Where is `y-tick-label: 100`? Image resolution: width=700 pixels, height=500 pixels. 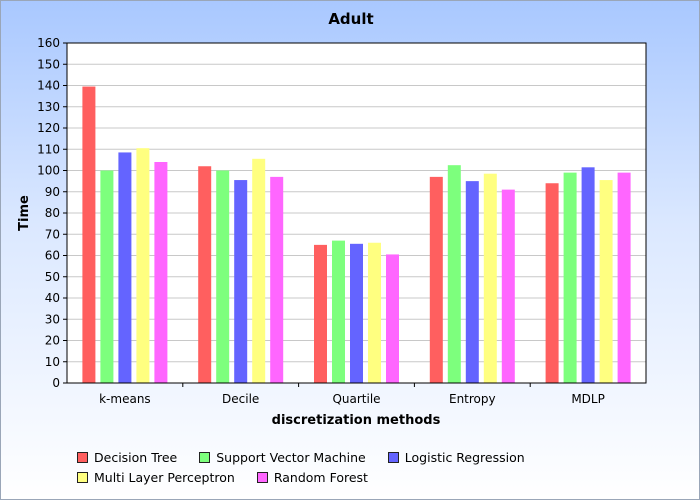 y-tick-label: 100 is located at coordinates (48, 171).